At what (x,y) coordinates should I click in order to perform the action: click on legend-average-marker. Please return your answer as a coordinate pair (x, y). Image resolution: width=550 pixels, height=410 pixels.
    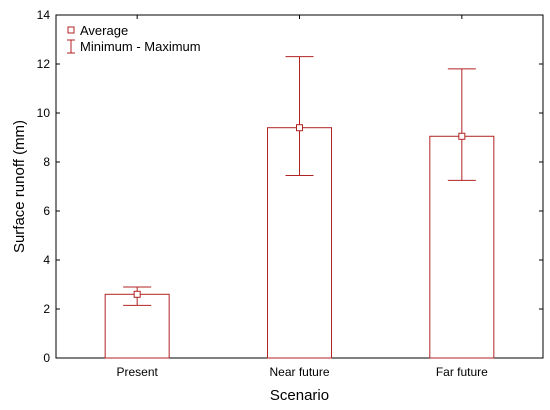
    Looking at the image, I should click on (71, 30).